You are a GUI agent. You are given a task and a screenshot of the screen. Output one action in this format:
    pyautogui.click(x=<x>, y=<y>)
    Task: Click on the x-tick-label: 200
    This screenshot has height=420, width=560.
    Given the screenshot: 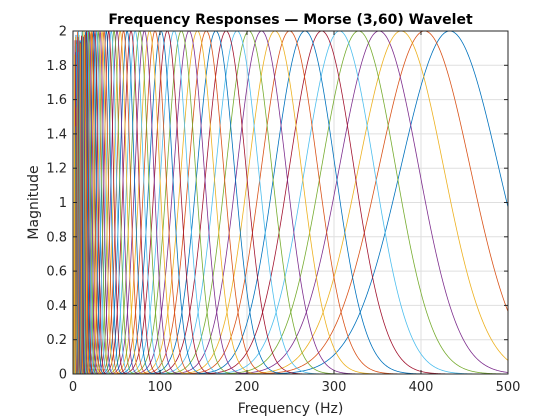 What is the action you would take?
    pyautogui.click(x=247, y=387)
    